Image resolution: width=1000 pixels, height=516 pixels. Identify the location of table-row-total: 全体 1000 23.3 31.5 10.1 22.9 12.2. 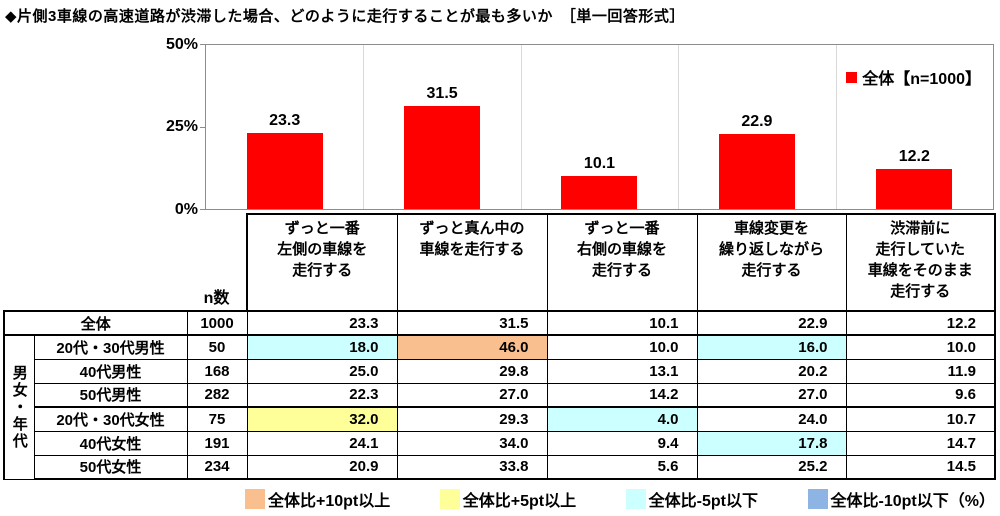
(499, 323).